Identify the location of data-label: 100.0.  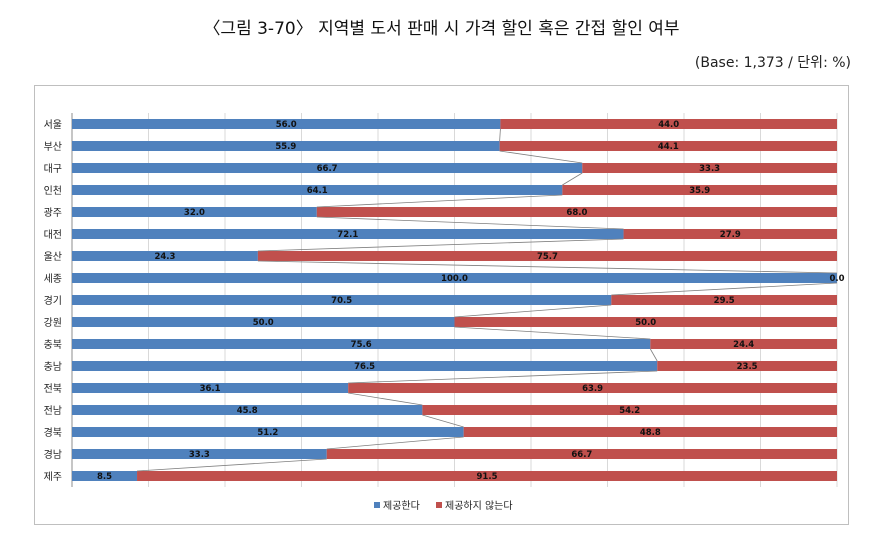
(454, 279).